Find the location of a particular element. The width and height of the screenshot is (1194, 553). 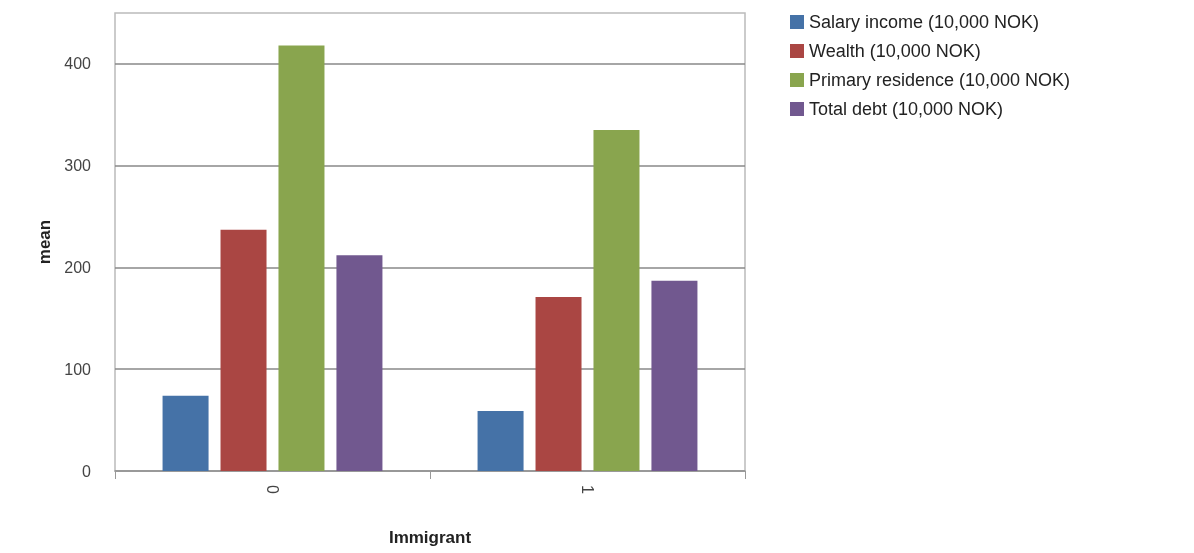

y-tick-label: 300 is located at coordinates (78, 166).